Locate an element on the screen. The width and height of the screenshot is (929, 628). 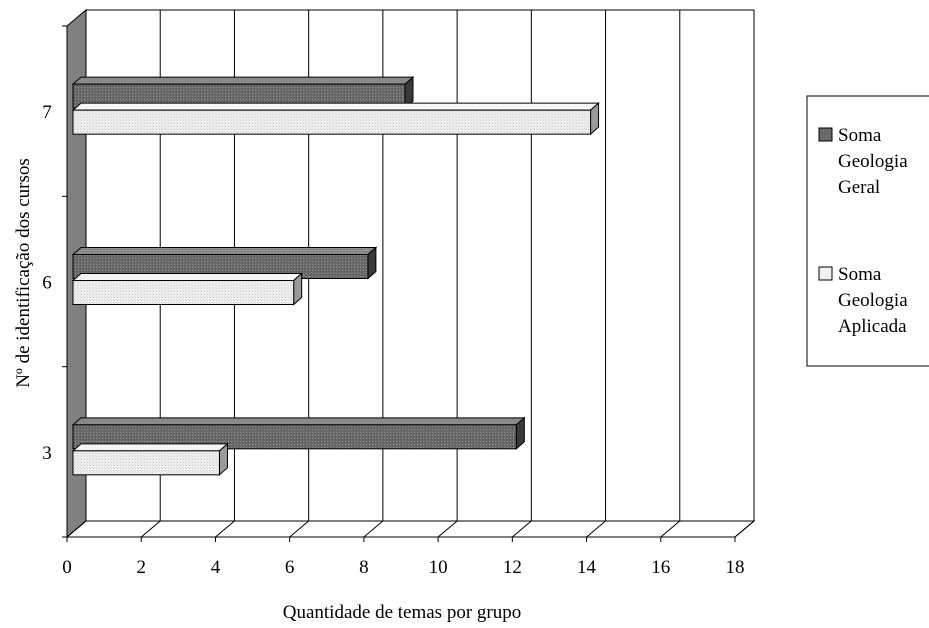
floor is located at coordinates (410, 529).